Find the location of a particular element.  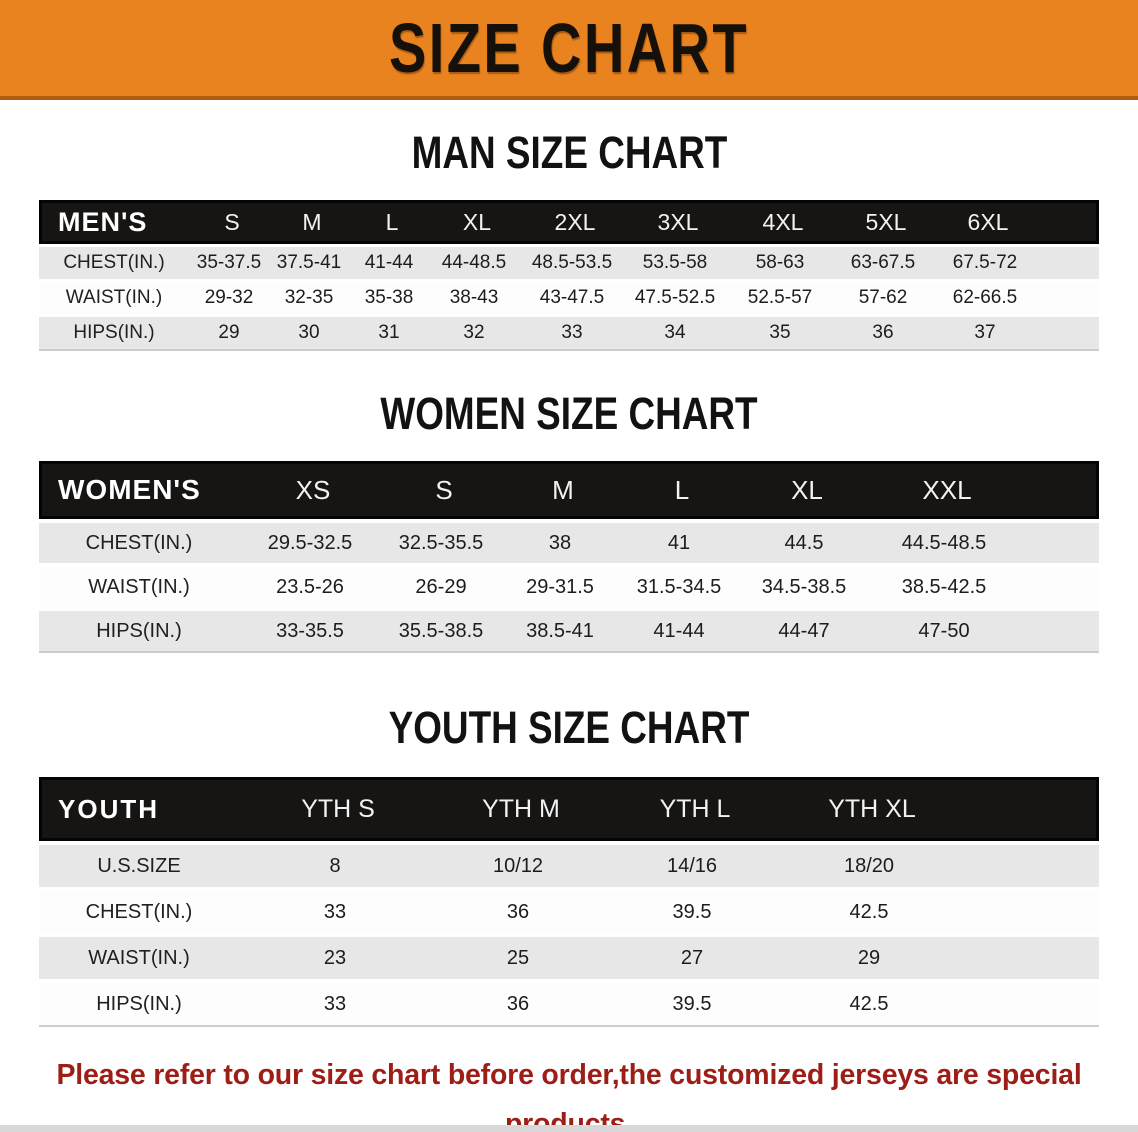

women-row-label: CHEST(IN.) is located at coordinates (139, 542).